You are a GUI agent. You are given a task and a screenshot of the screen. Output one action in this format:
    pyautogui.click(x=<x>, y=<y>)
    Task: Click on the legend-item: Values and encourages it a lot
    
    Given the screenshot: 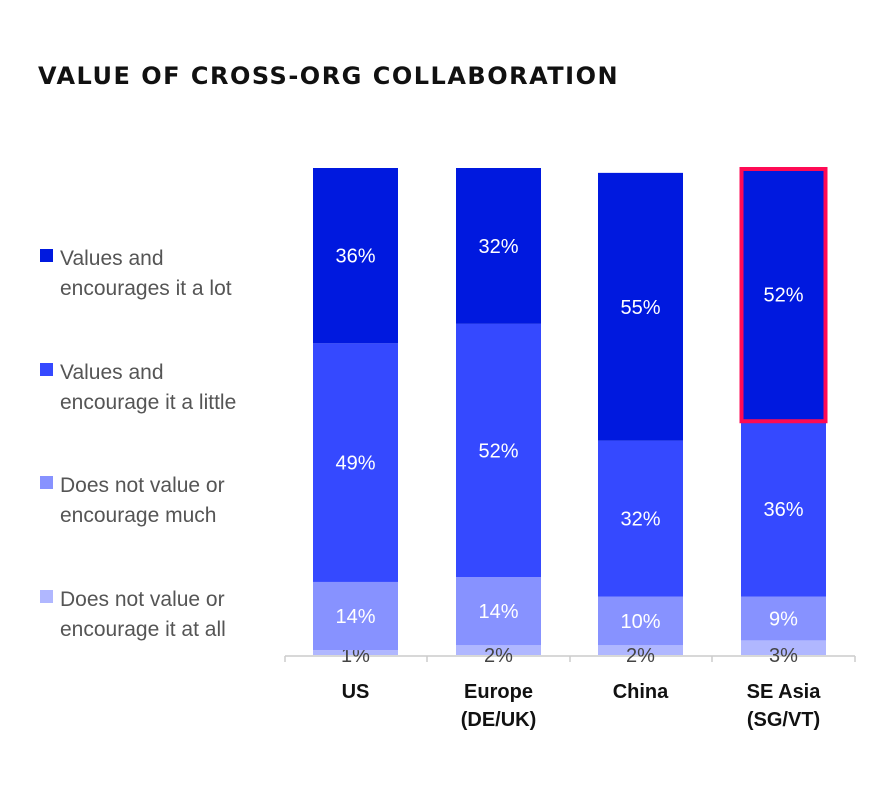 What is the action you would take?
    pyautogui.click(x=160, y=274)
    